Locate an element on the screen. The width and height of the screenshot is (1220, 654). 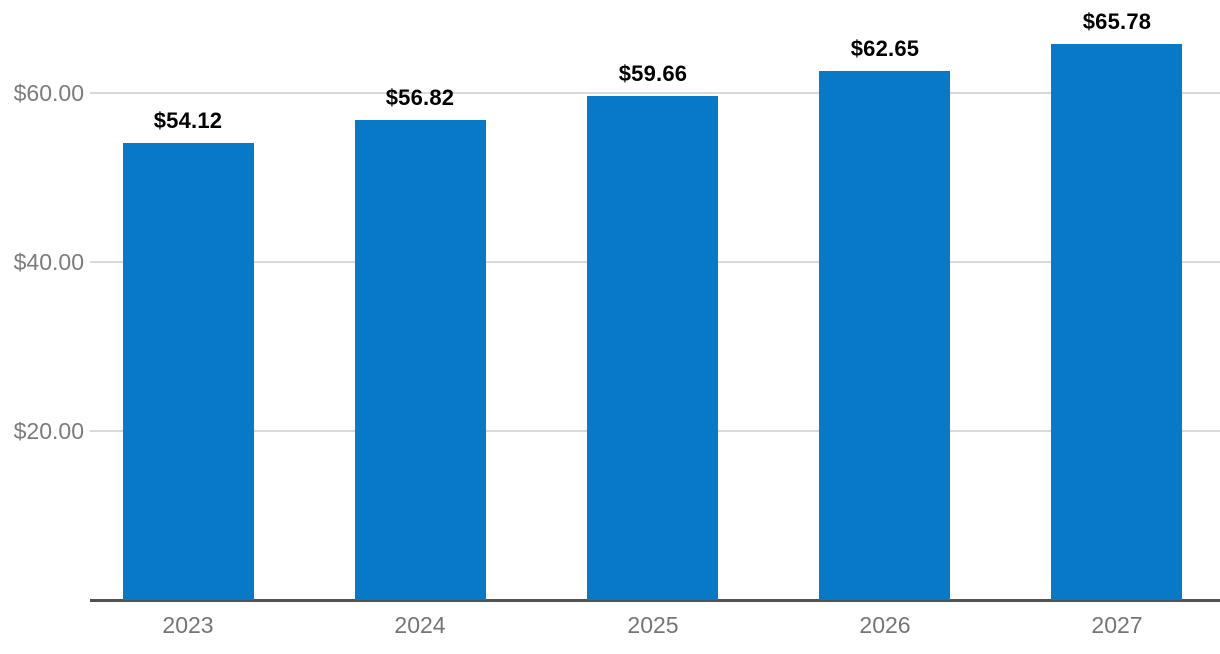
x-axis-tick-label: 2027 is located at coordinates (1117, 625).